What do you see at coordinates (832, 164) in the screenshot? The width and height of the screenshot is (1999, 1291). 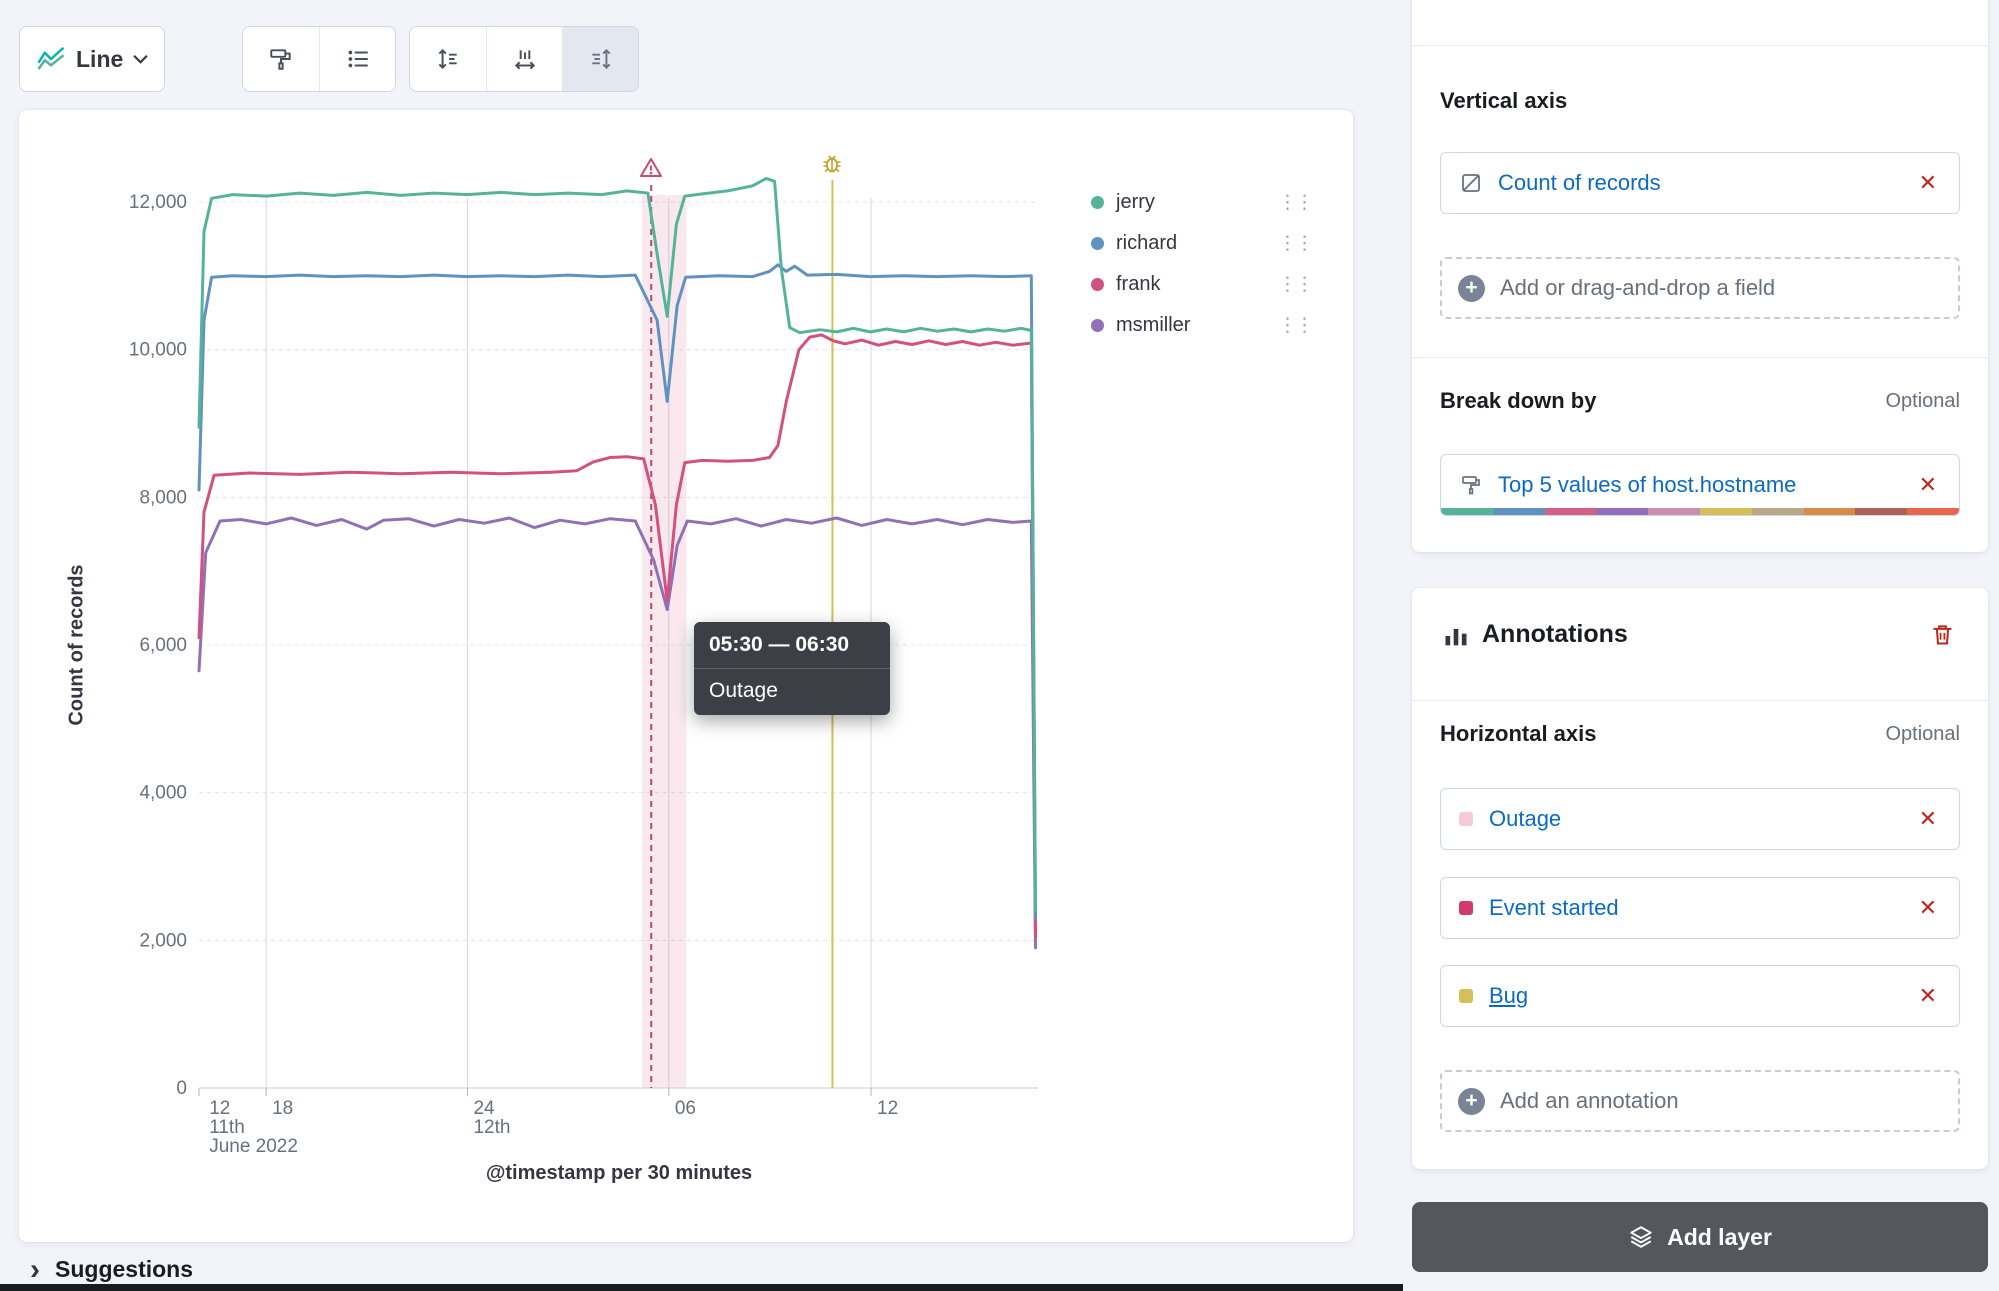 I see `bug-icon` at bounding box center [832, 164].